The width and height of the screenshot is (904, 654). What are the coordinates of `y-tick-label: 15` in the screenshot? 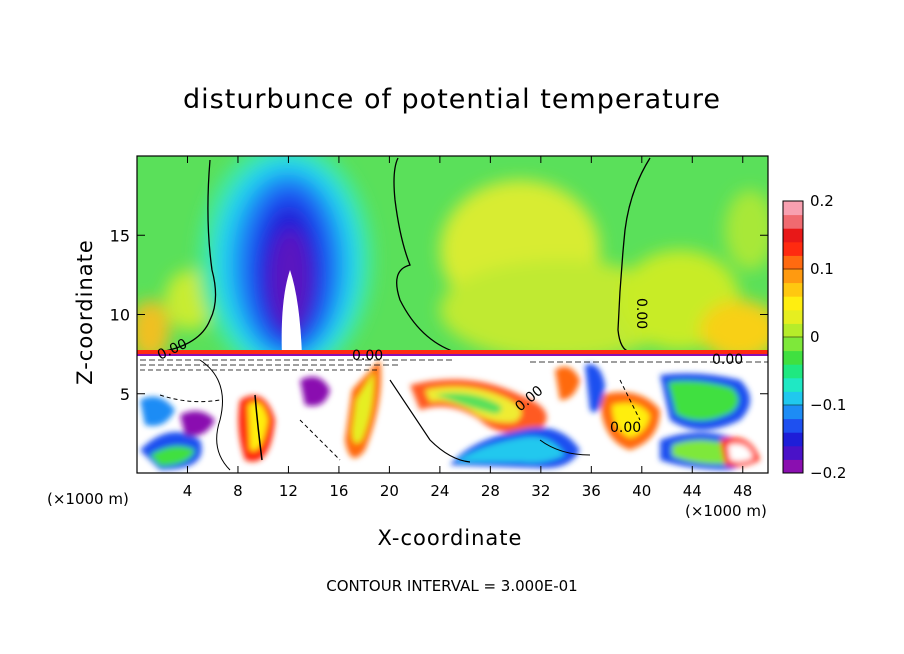 It's located at (120, 235).